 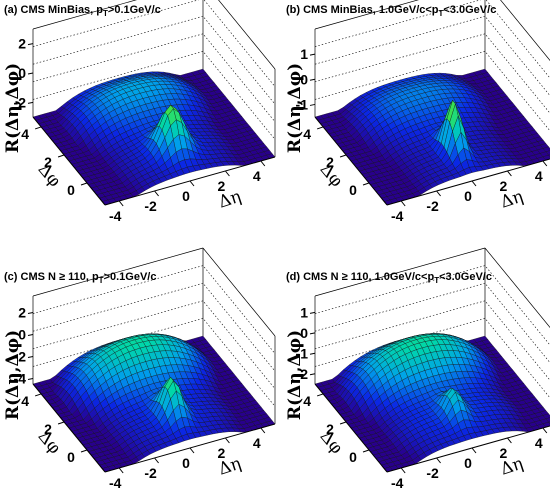 What do you see at coordinates (302, 353) in the screenshot?
I see `z-tick-label: -1` at bounding box center [302, 353].